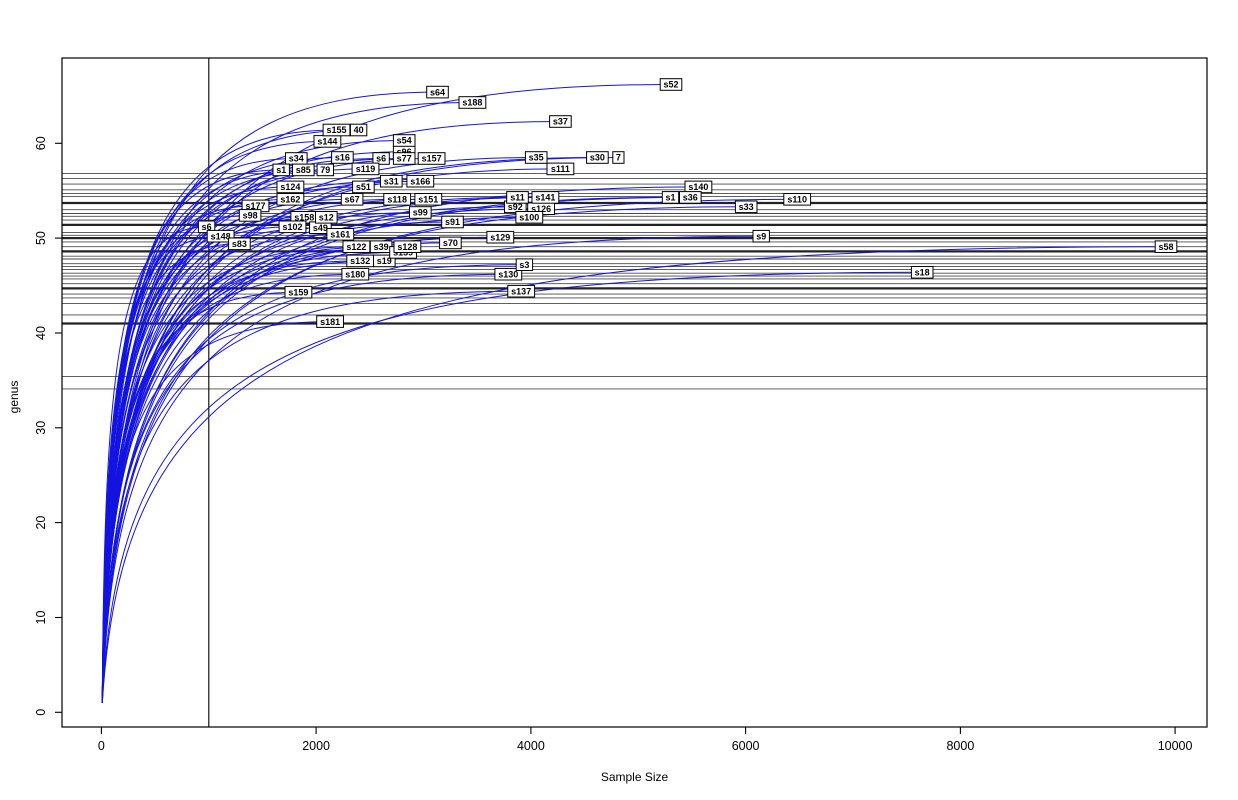 Image resolution: width=1238 pixels, height=800 pixels. I want to click on svg-text: s52, so click(670, 85).